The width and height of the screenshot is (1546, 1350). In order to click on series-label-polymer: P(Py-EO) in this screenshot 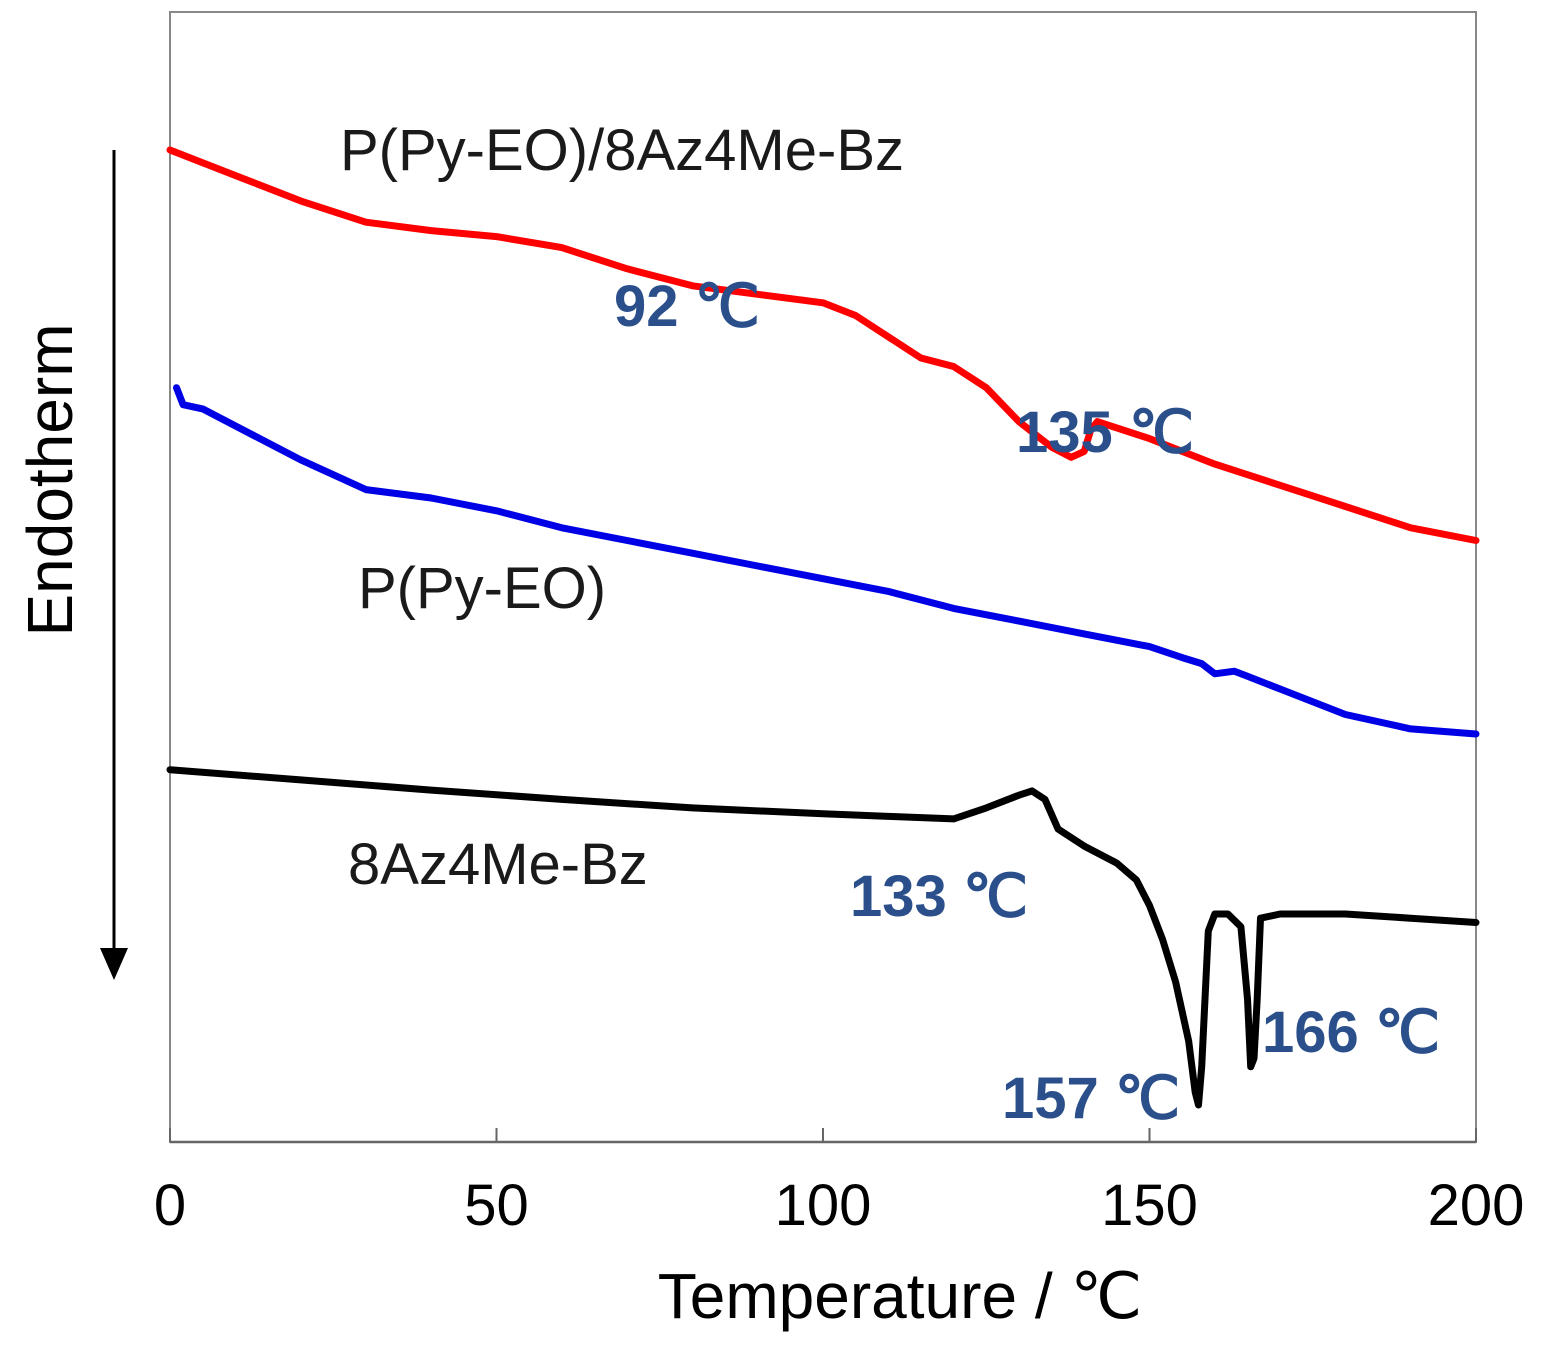, I will do `click(482, 588)`.